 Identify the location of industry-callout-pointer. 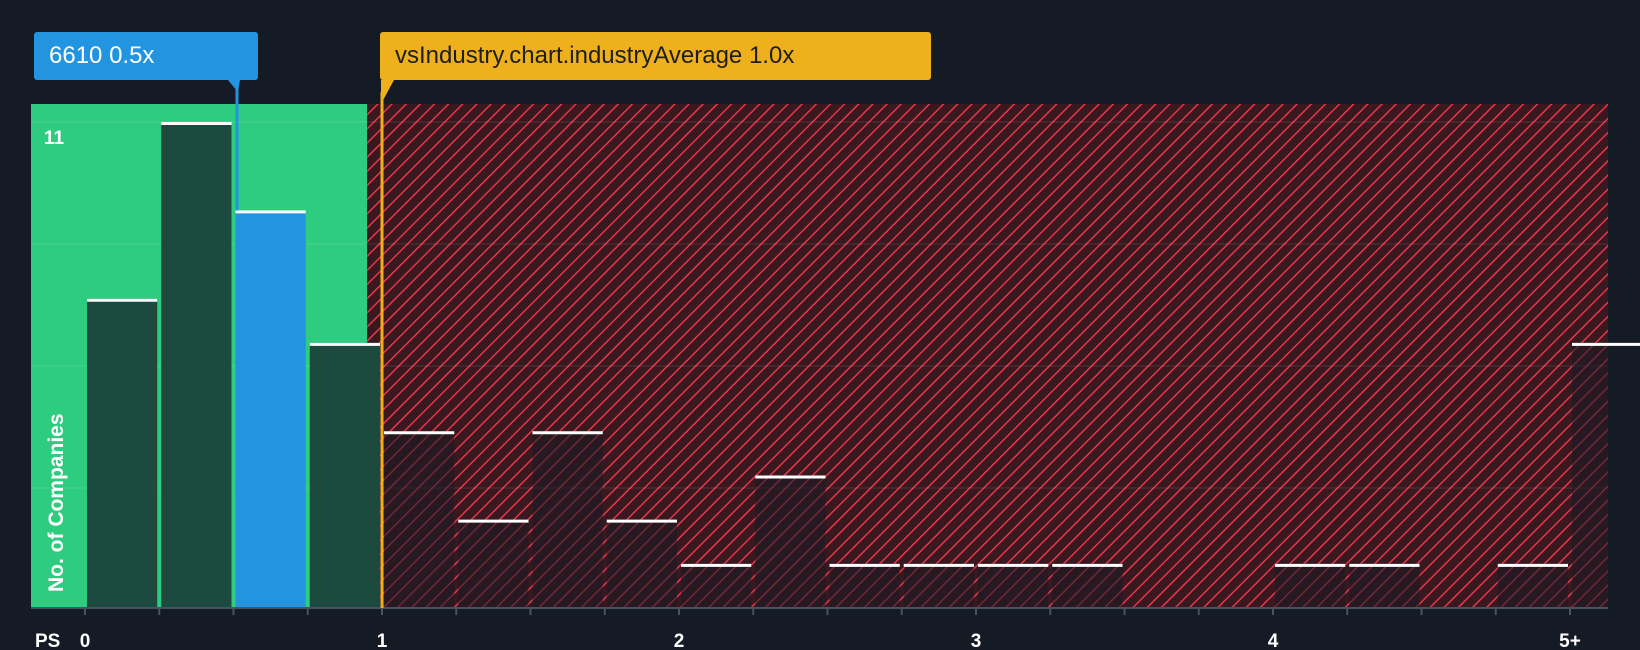
(387, 92).